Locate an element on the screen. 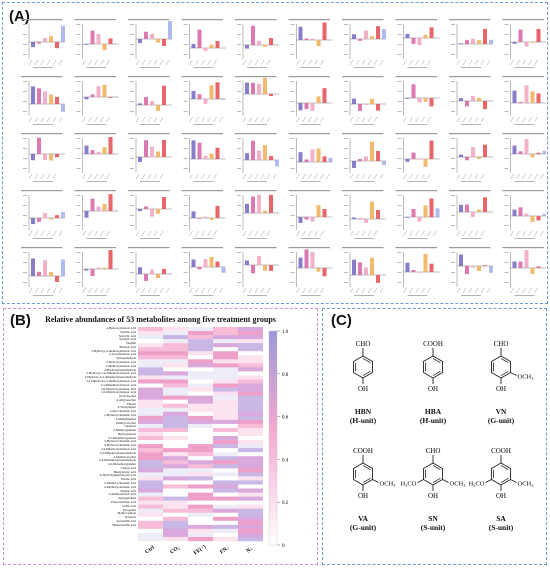 The height and width of the screenshot is (568, 550). heatmap-row-label: 4-Hydroxybenzaldehyde is located at coordinates (120, 370).